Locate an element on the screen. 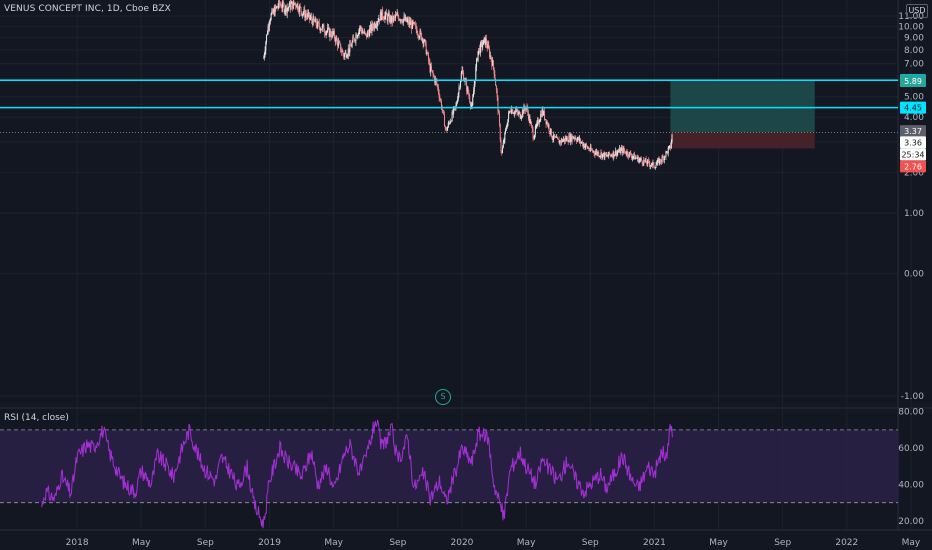 Image resolution: width=932 pixels, height=550 pixels. symbol-title: VENUS CONCEPT INC, 1D, Cboe BZX is located at coordinates (87, 9).